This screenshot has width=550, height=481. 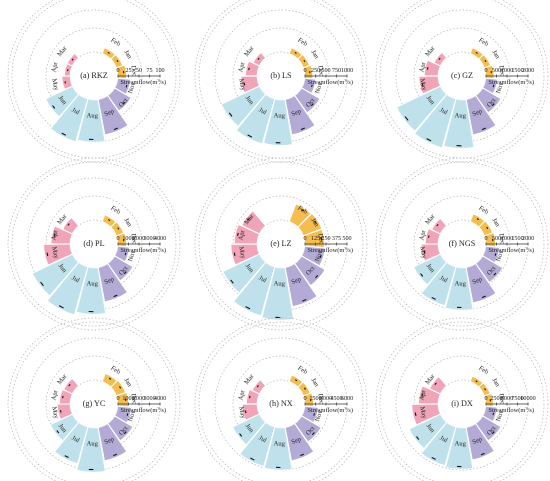 What do you see at coordinates (281, 75) in the screenshot?
I see `panel-title: (b) LS` at bounding box center [281, 75].